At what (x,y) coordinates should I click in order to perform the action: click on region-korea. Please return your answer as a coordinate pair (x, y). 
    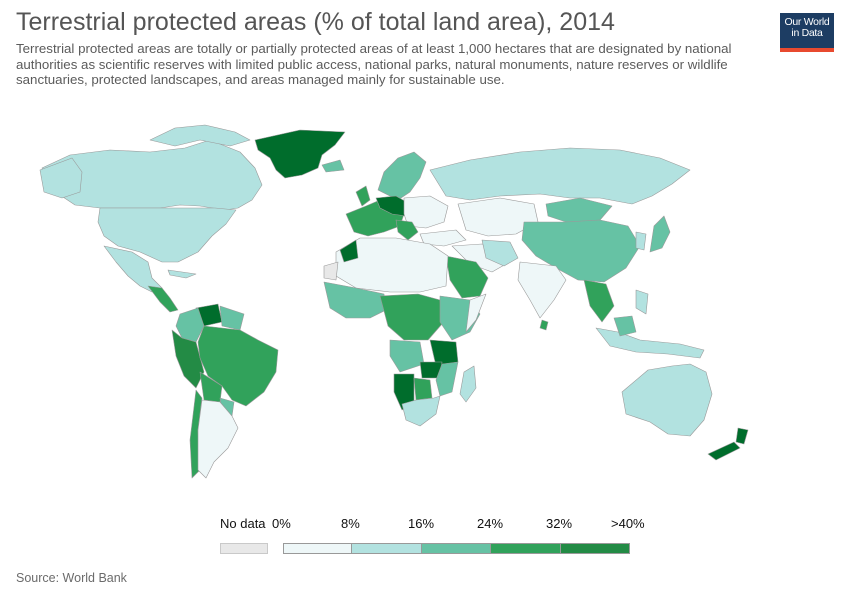
    Looking at the image, I should click on (641, 241).